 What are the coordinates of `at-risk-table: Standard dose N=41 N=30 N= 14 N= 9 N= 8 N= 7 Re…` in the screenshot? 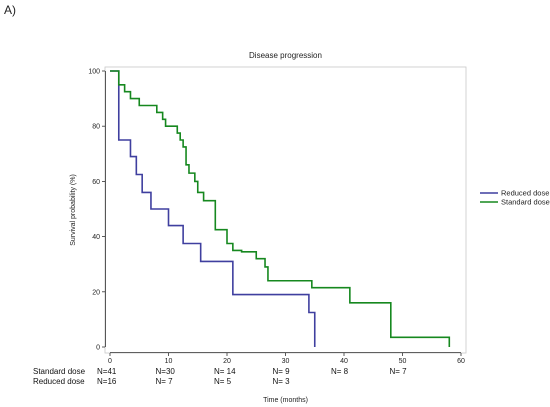 It's located at (220, 376).